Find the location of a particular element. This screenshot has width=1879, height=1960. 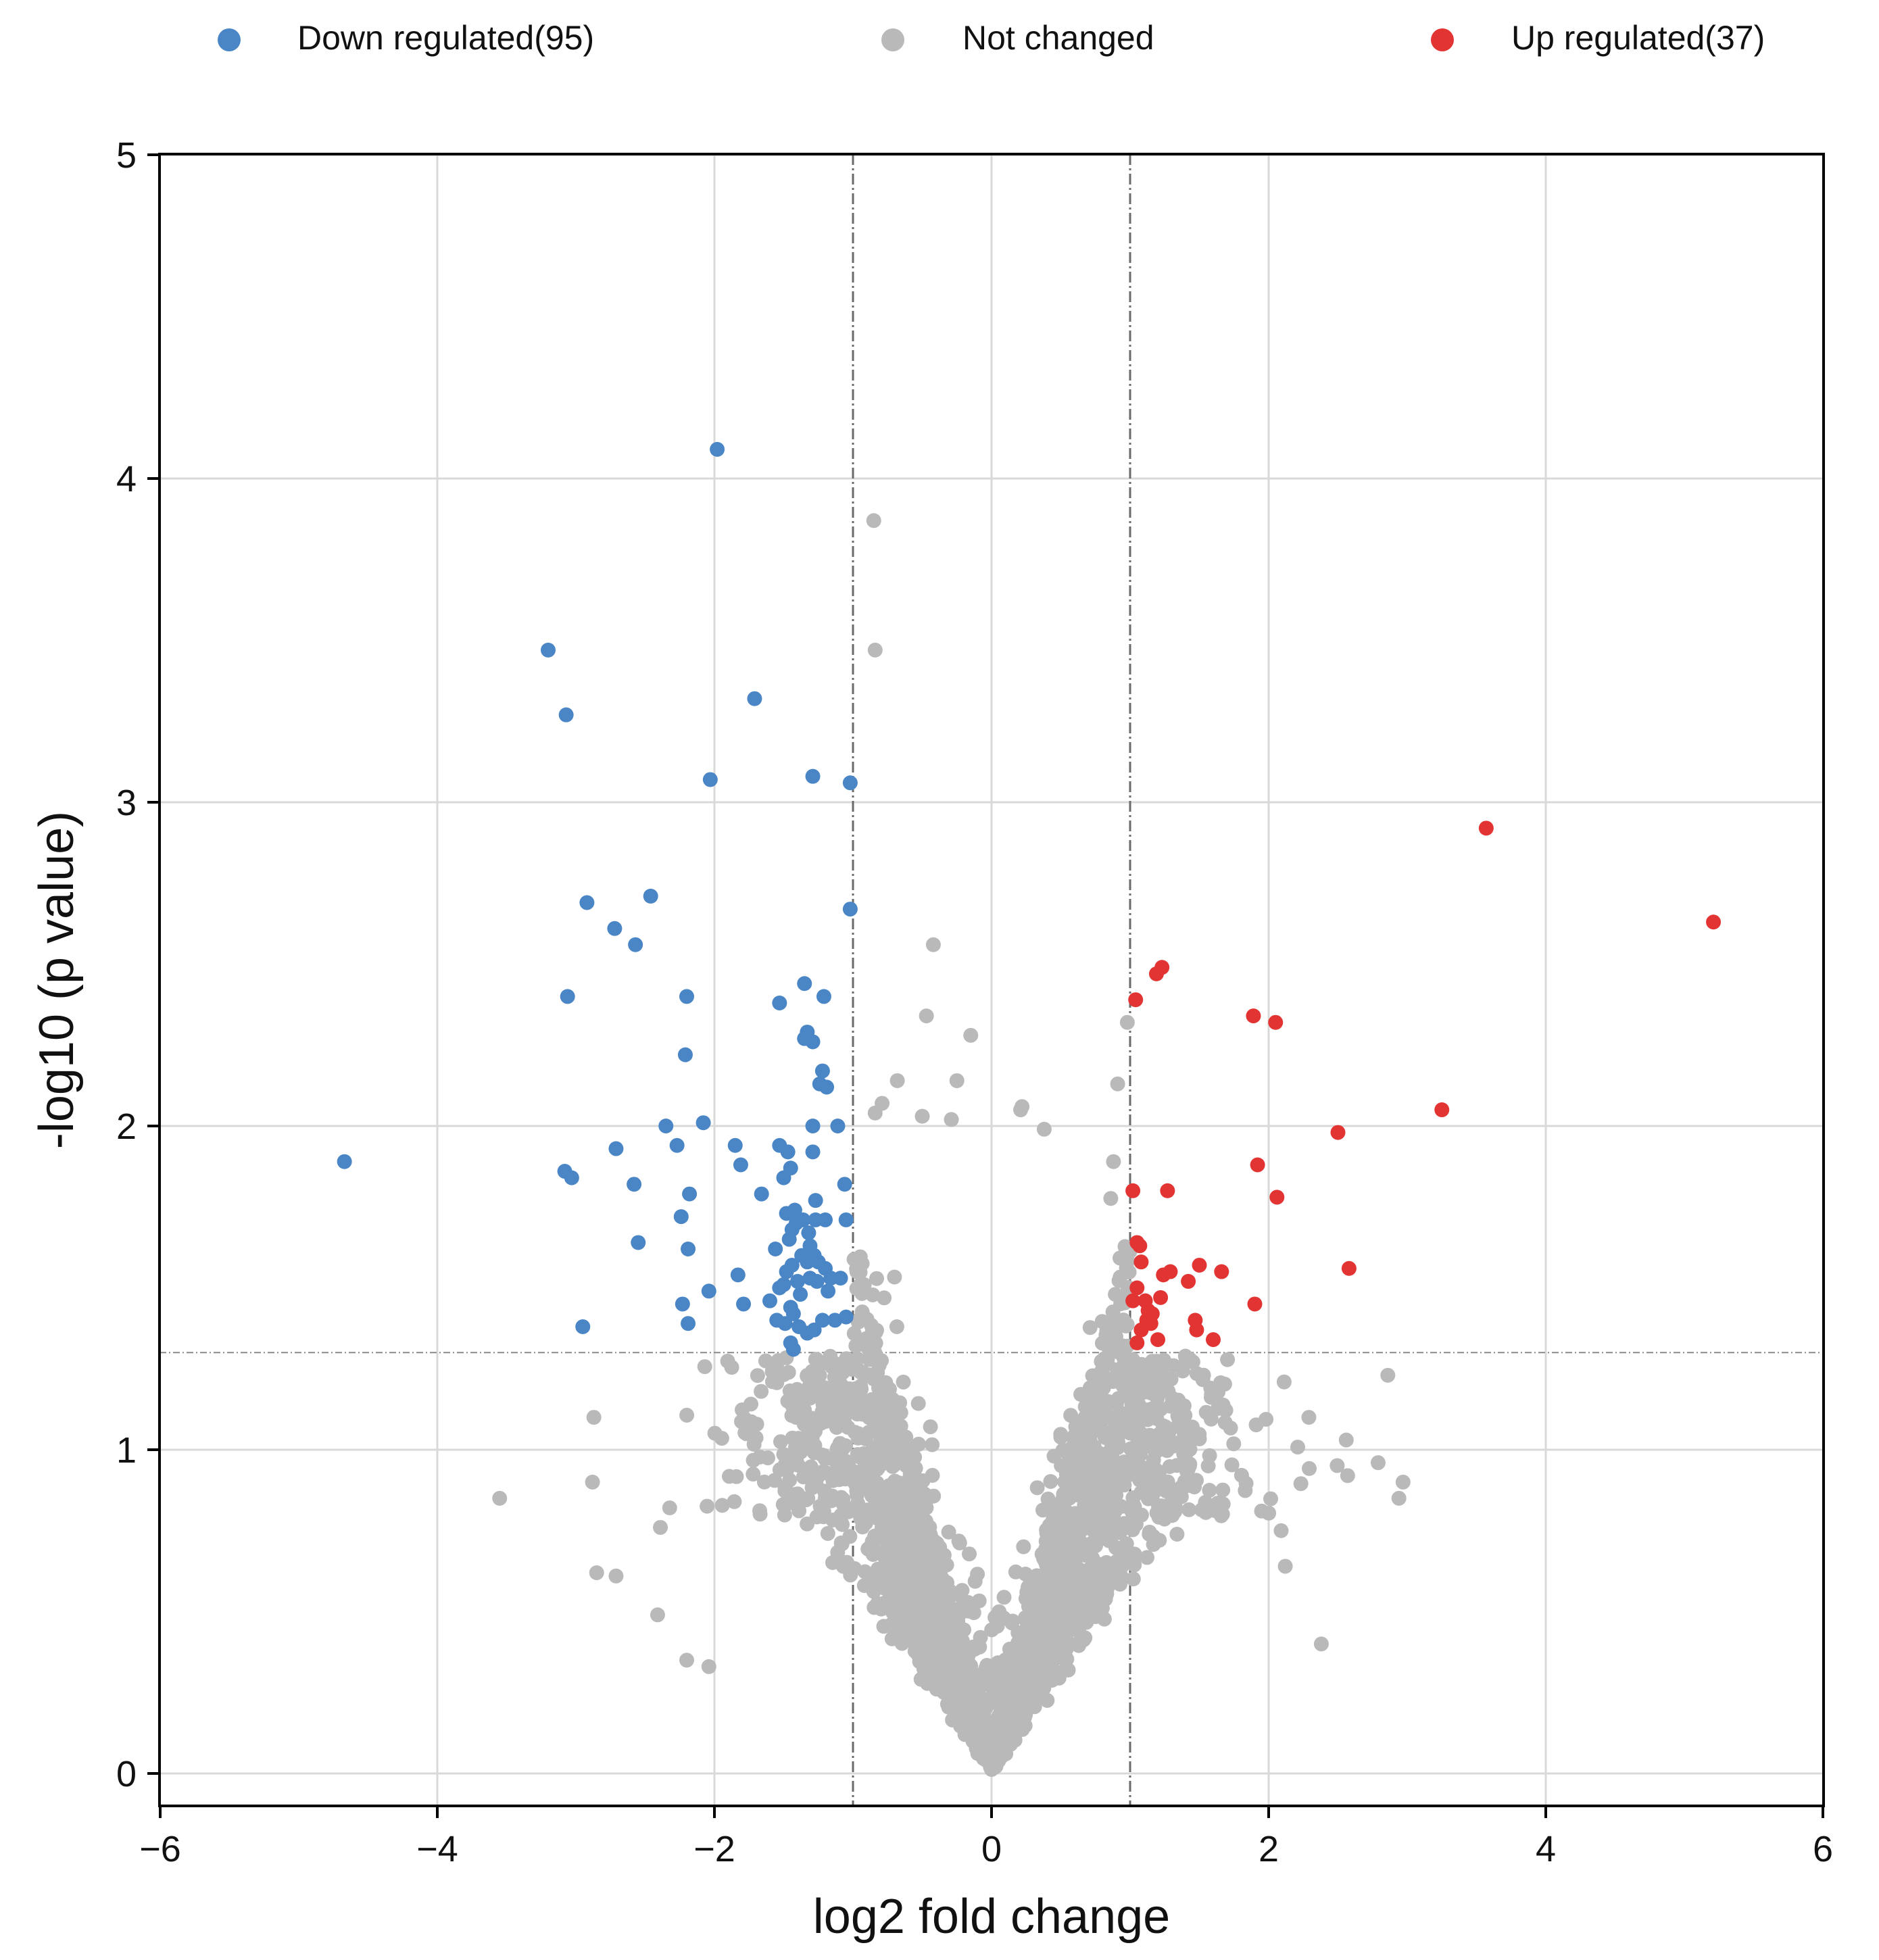

legend-marker-up is located at coordinates (1442, 39).